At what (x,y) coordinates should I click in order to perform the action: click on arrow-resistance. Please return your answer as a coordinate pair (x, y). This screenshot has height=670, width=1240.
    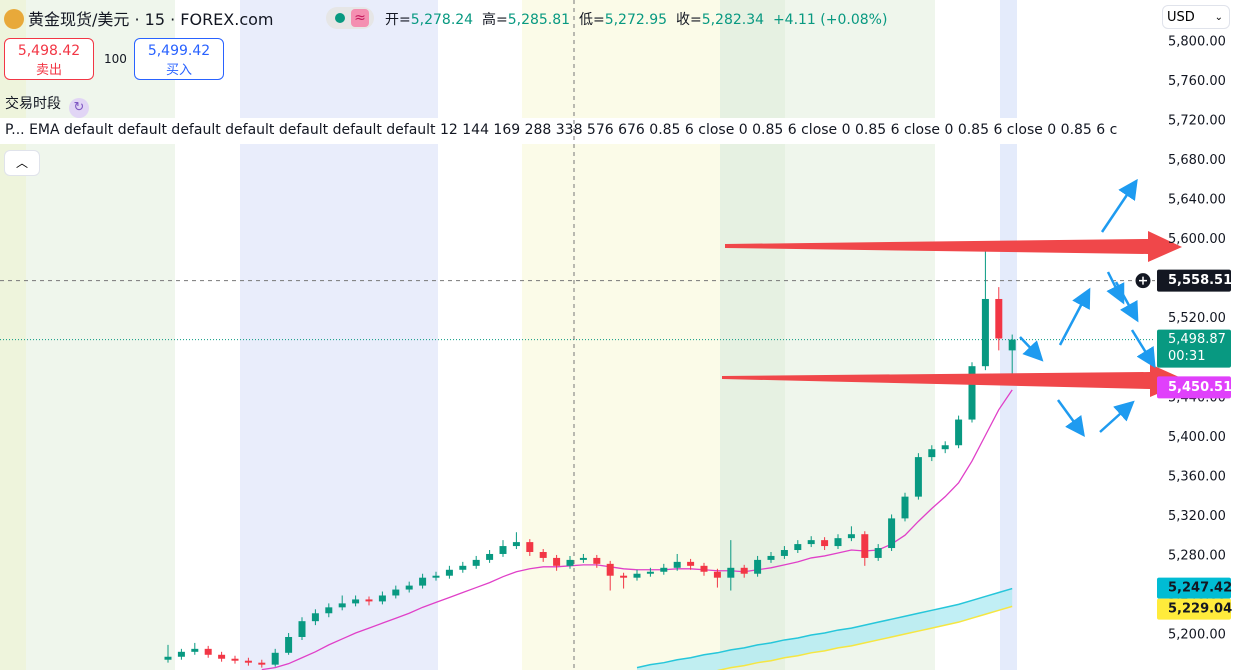
    Looking at the image, I should click on (953, 246).